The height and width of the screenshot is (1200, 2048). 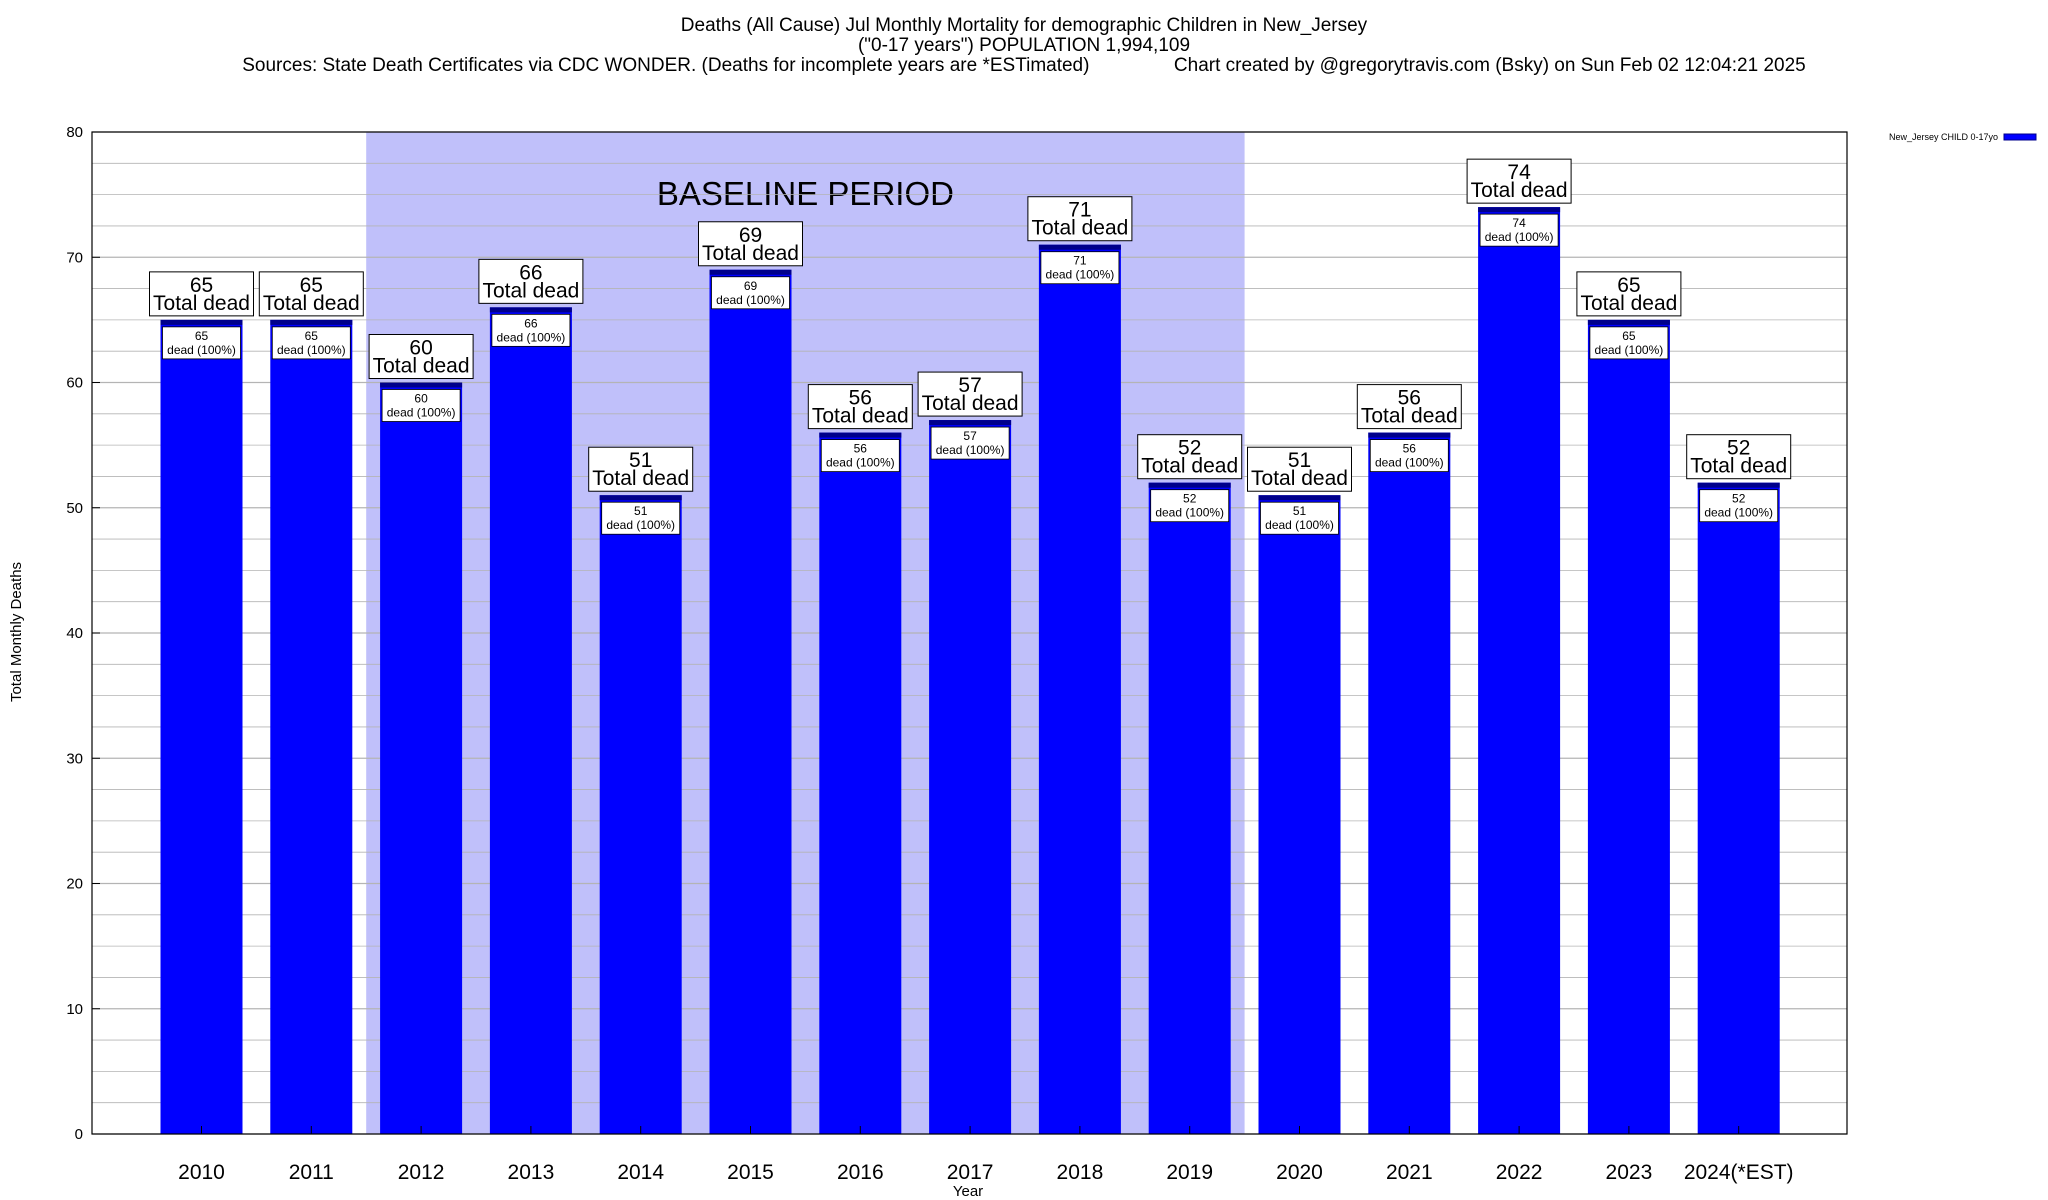 What do you see at coordinates (1409, 1172) in the screenshot?
I see `x-tick-label: 2021` at bounding box center [1409, 1172].